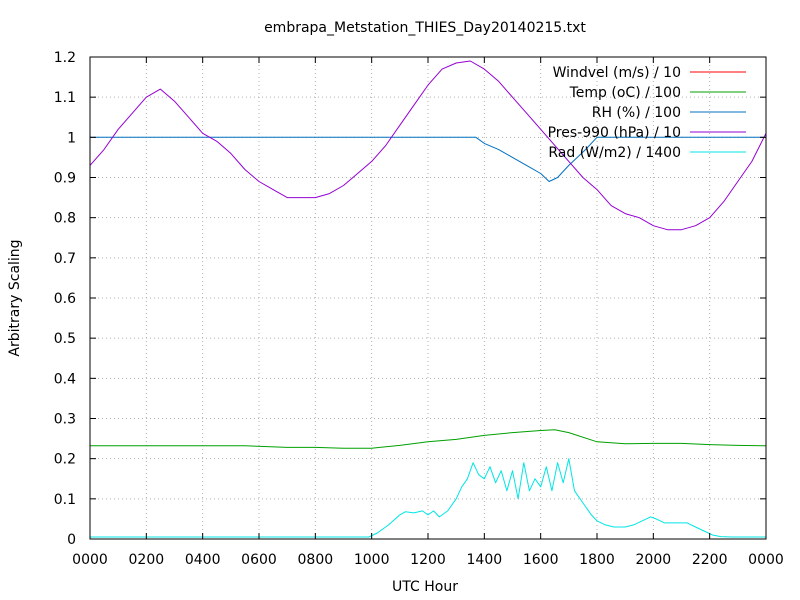  I want to click on x-tick-label: 0600, so click(259, 560).